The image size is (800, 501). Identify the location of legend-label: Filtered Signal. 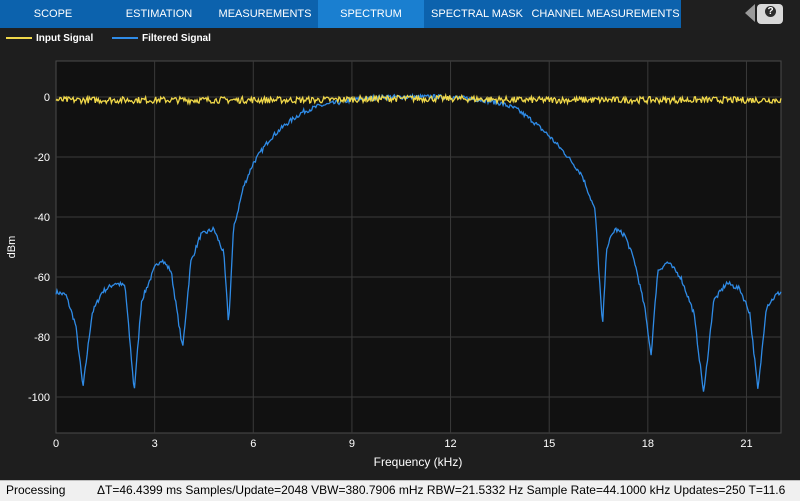
(176, 38).